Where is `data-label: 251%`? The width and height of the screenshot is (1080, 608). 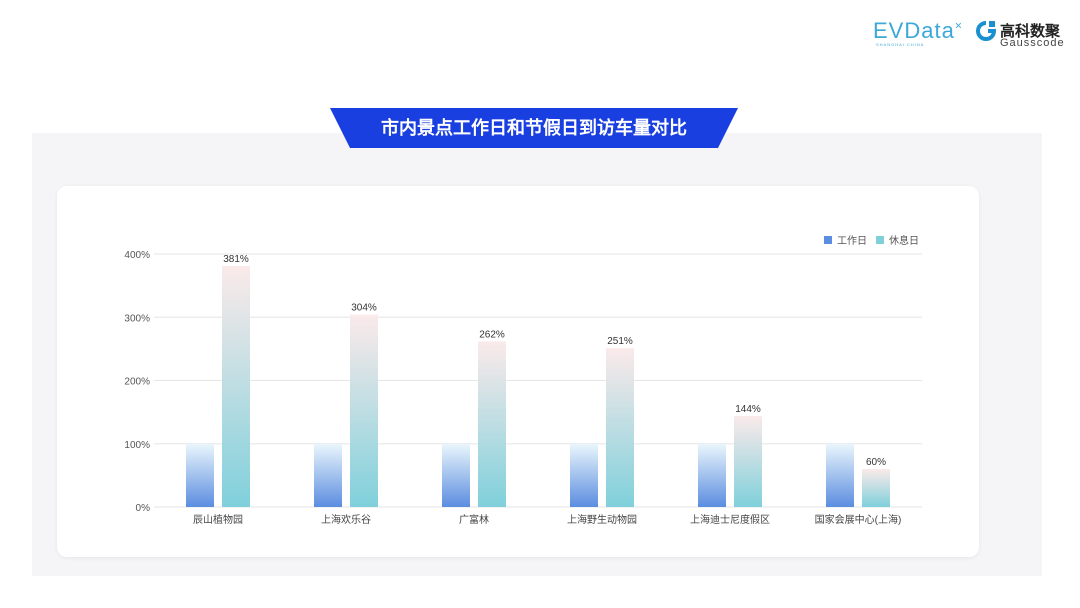
data-label: 251% is located at coordinates (620, 341).